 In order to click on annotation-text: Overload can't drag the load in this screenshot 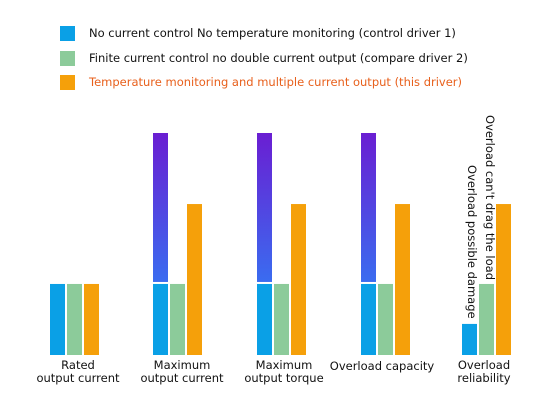, I will do `click(490, 197)`.